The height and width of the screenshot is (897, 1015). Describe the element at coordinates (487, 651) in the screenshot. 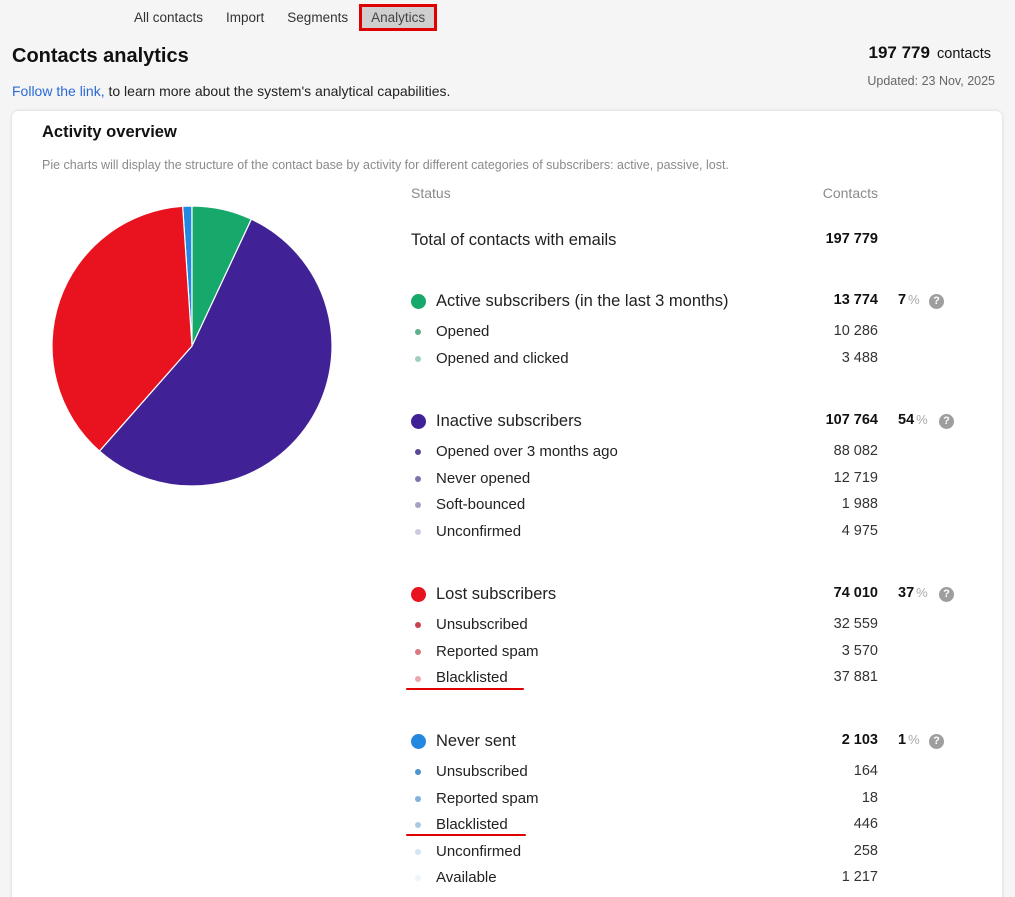

I see `lost-reported-spam-label: Reported spam` at that location.